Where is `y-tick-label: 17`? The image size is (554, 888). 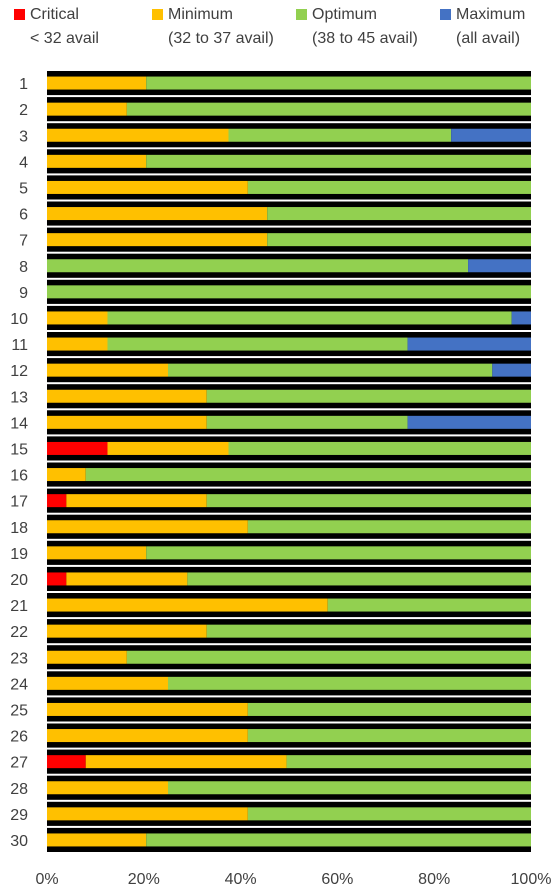
y-tick-label: 17 is located at coordinates (19, 502).